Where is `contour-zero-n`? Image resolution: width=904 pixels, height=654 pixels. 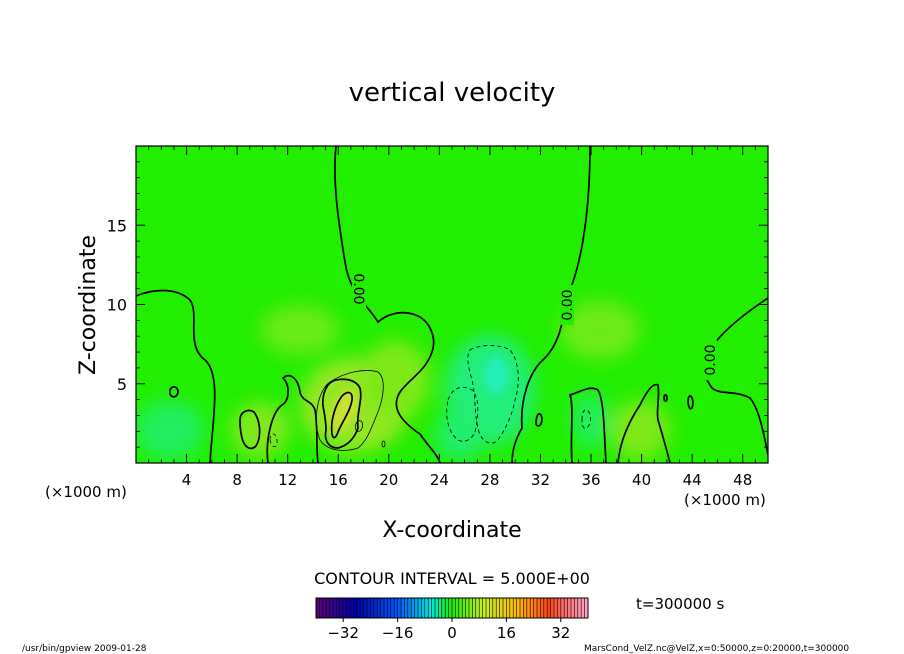
contour-zero-n is located at coordinates (665, 398).